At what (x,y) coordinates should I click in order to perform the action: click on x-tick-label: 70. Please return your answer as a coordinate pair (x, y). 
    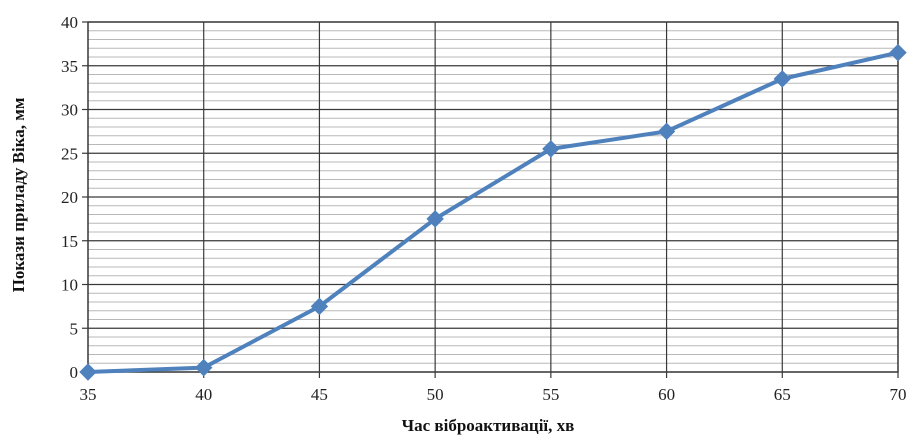
    Looking at the image, I should click on (898, 394).